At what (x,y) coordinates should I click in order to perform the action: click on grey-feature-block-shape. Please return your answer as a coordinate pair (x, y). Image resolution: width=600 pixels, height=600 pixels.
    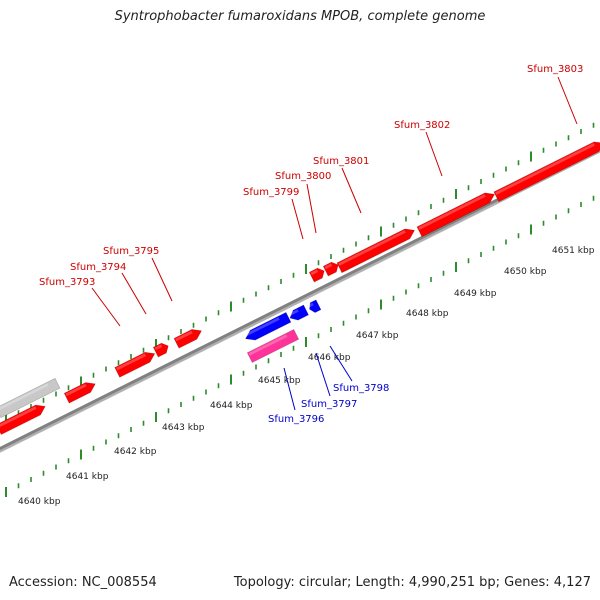
    Looking at the image, I should click on (30, 398).